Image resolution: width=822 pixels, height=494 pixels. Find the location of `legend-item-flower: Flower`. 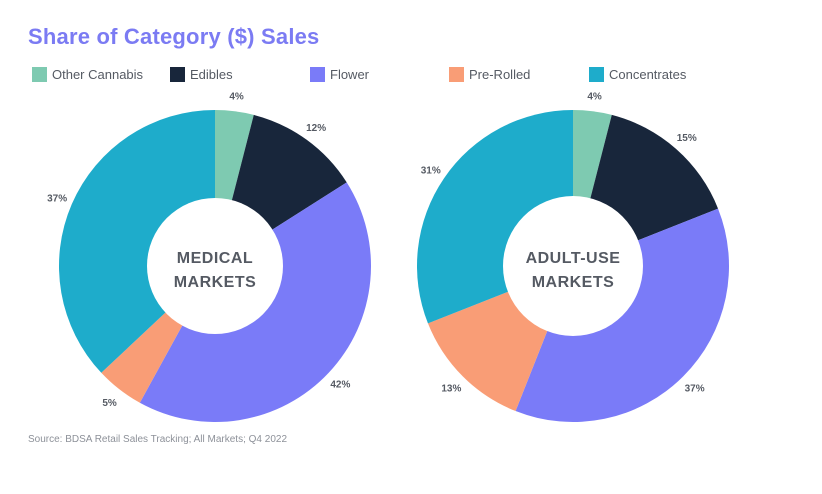

legend-item-flower: Flower is located at coordinates (339, 74).